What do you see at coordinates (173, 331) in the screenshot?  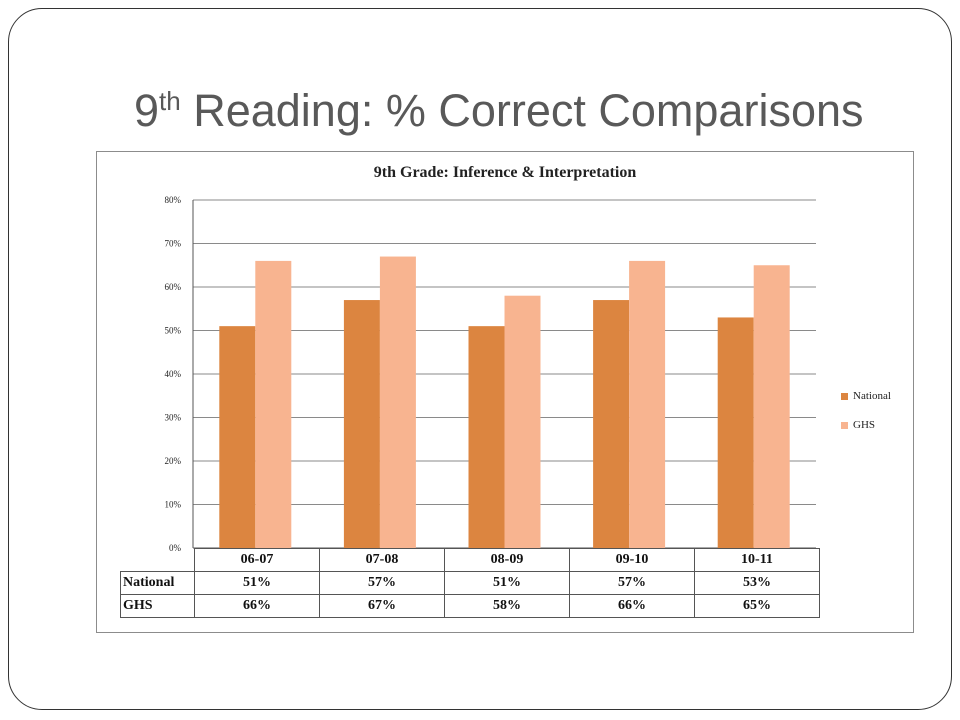 I see `y-tick-label: 50%` at bounding box center [173, 331].